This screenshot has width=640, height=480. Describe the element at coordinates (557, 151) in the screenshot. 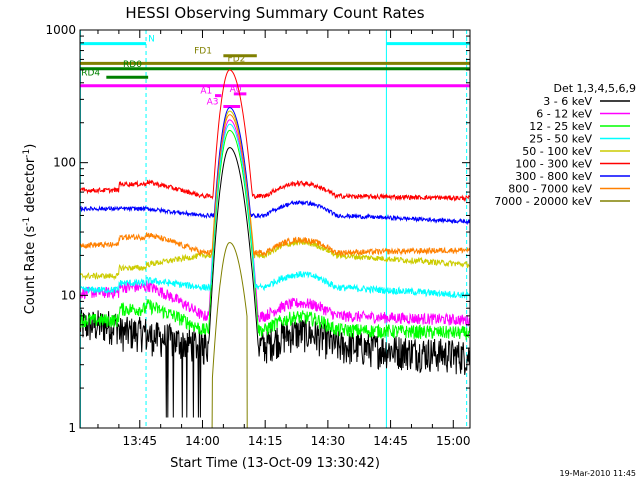

I see `legend-label-4: 50 - 100 keV` at that location.